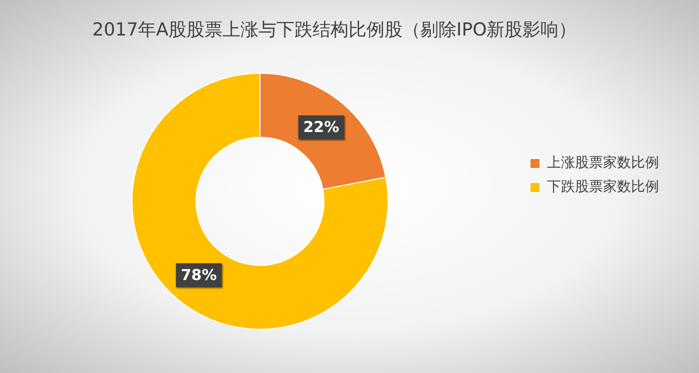  Describe the element at coordinates (603, 187) in the screenshot. I see `legend-label: 下跌股票家数比例` at that location.